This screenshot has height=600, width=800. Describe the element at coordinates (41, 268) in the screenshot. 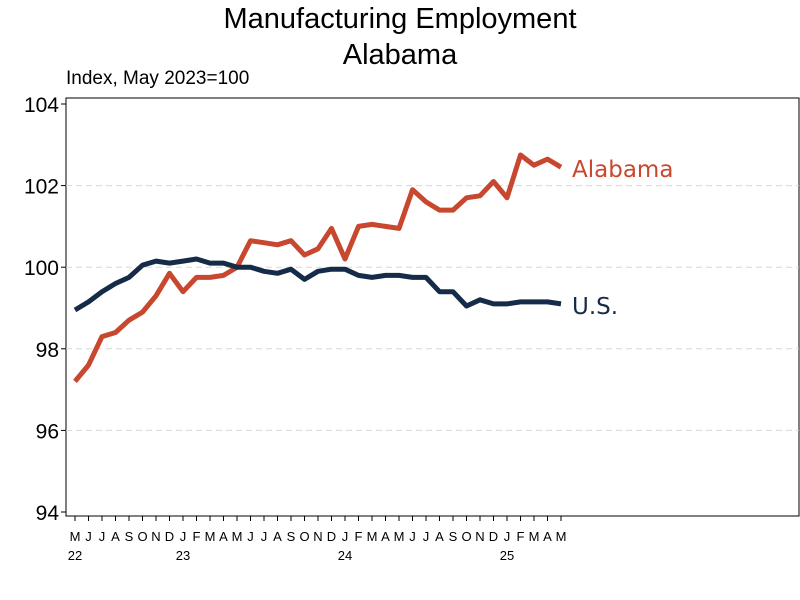

I see `y-tick-label: 100` at that location.